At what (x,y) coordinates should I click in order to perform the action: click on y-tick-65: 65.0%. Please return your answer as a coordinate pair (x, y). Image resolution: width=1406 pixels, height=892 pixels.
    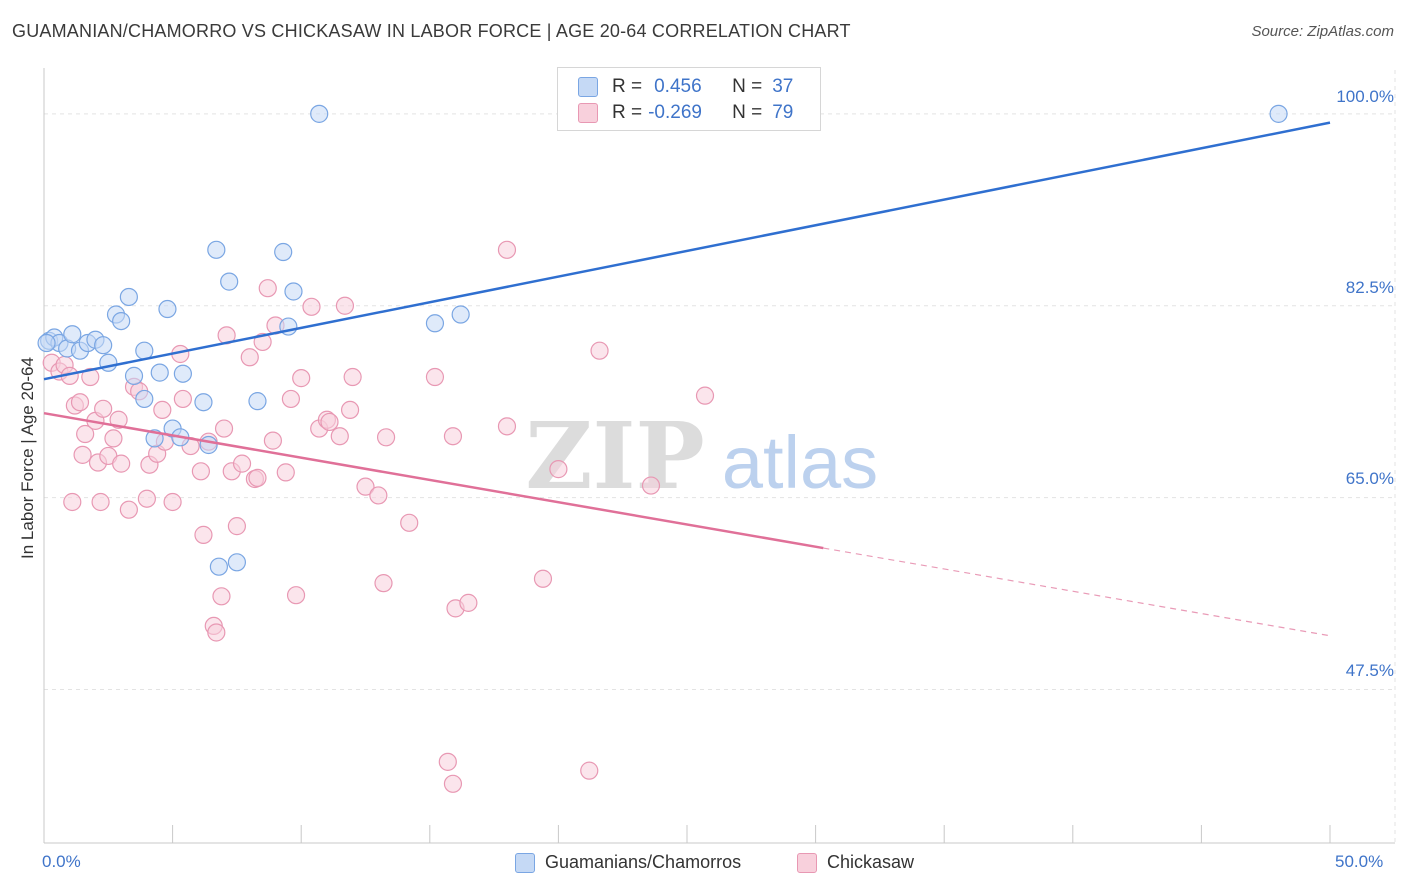
    Looking at the image, I should click on (1369, 478).